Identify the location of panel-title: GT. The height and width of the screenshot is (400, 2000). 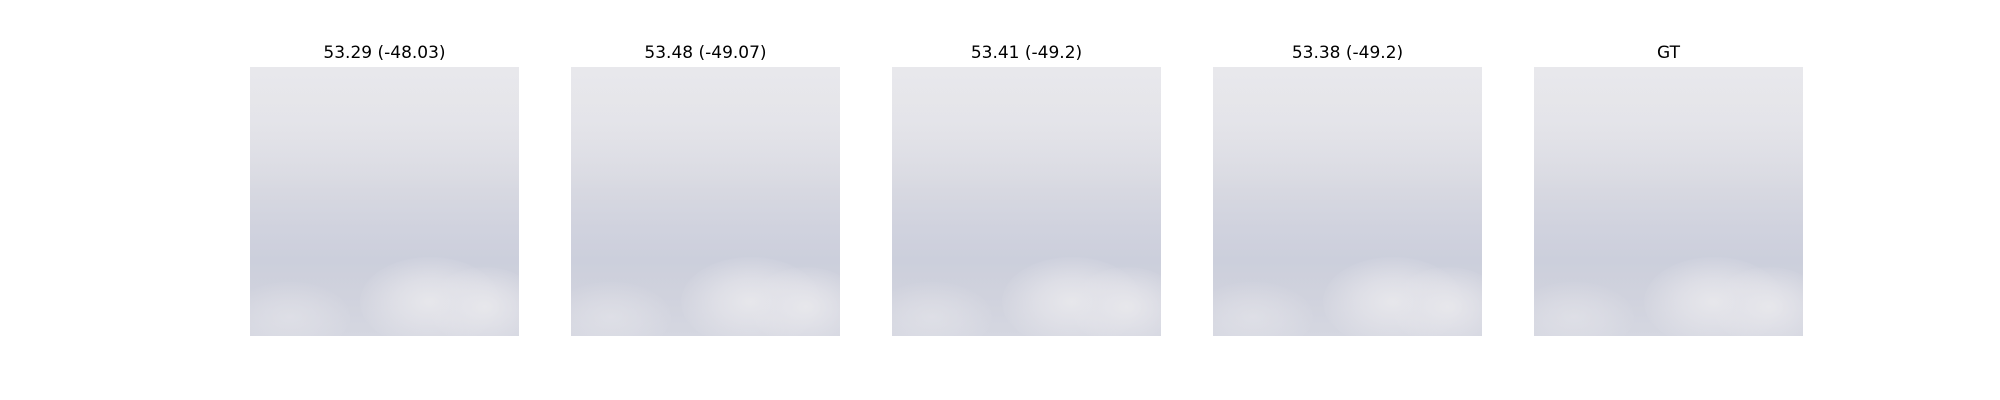
(1668, 53).